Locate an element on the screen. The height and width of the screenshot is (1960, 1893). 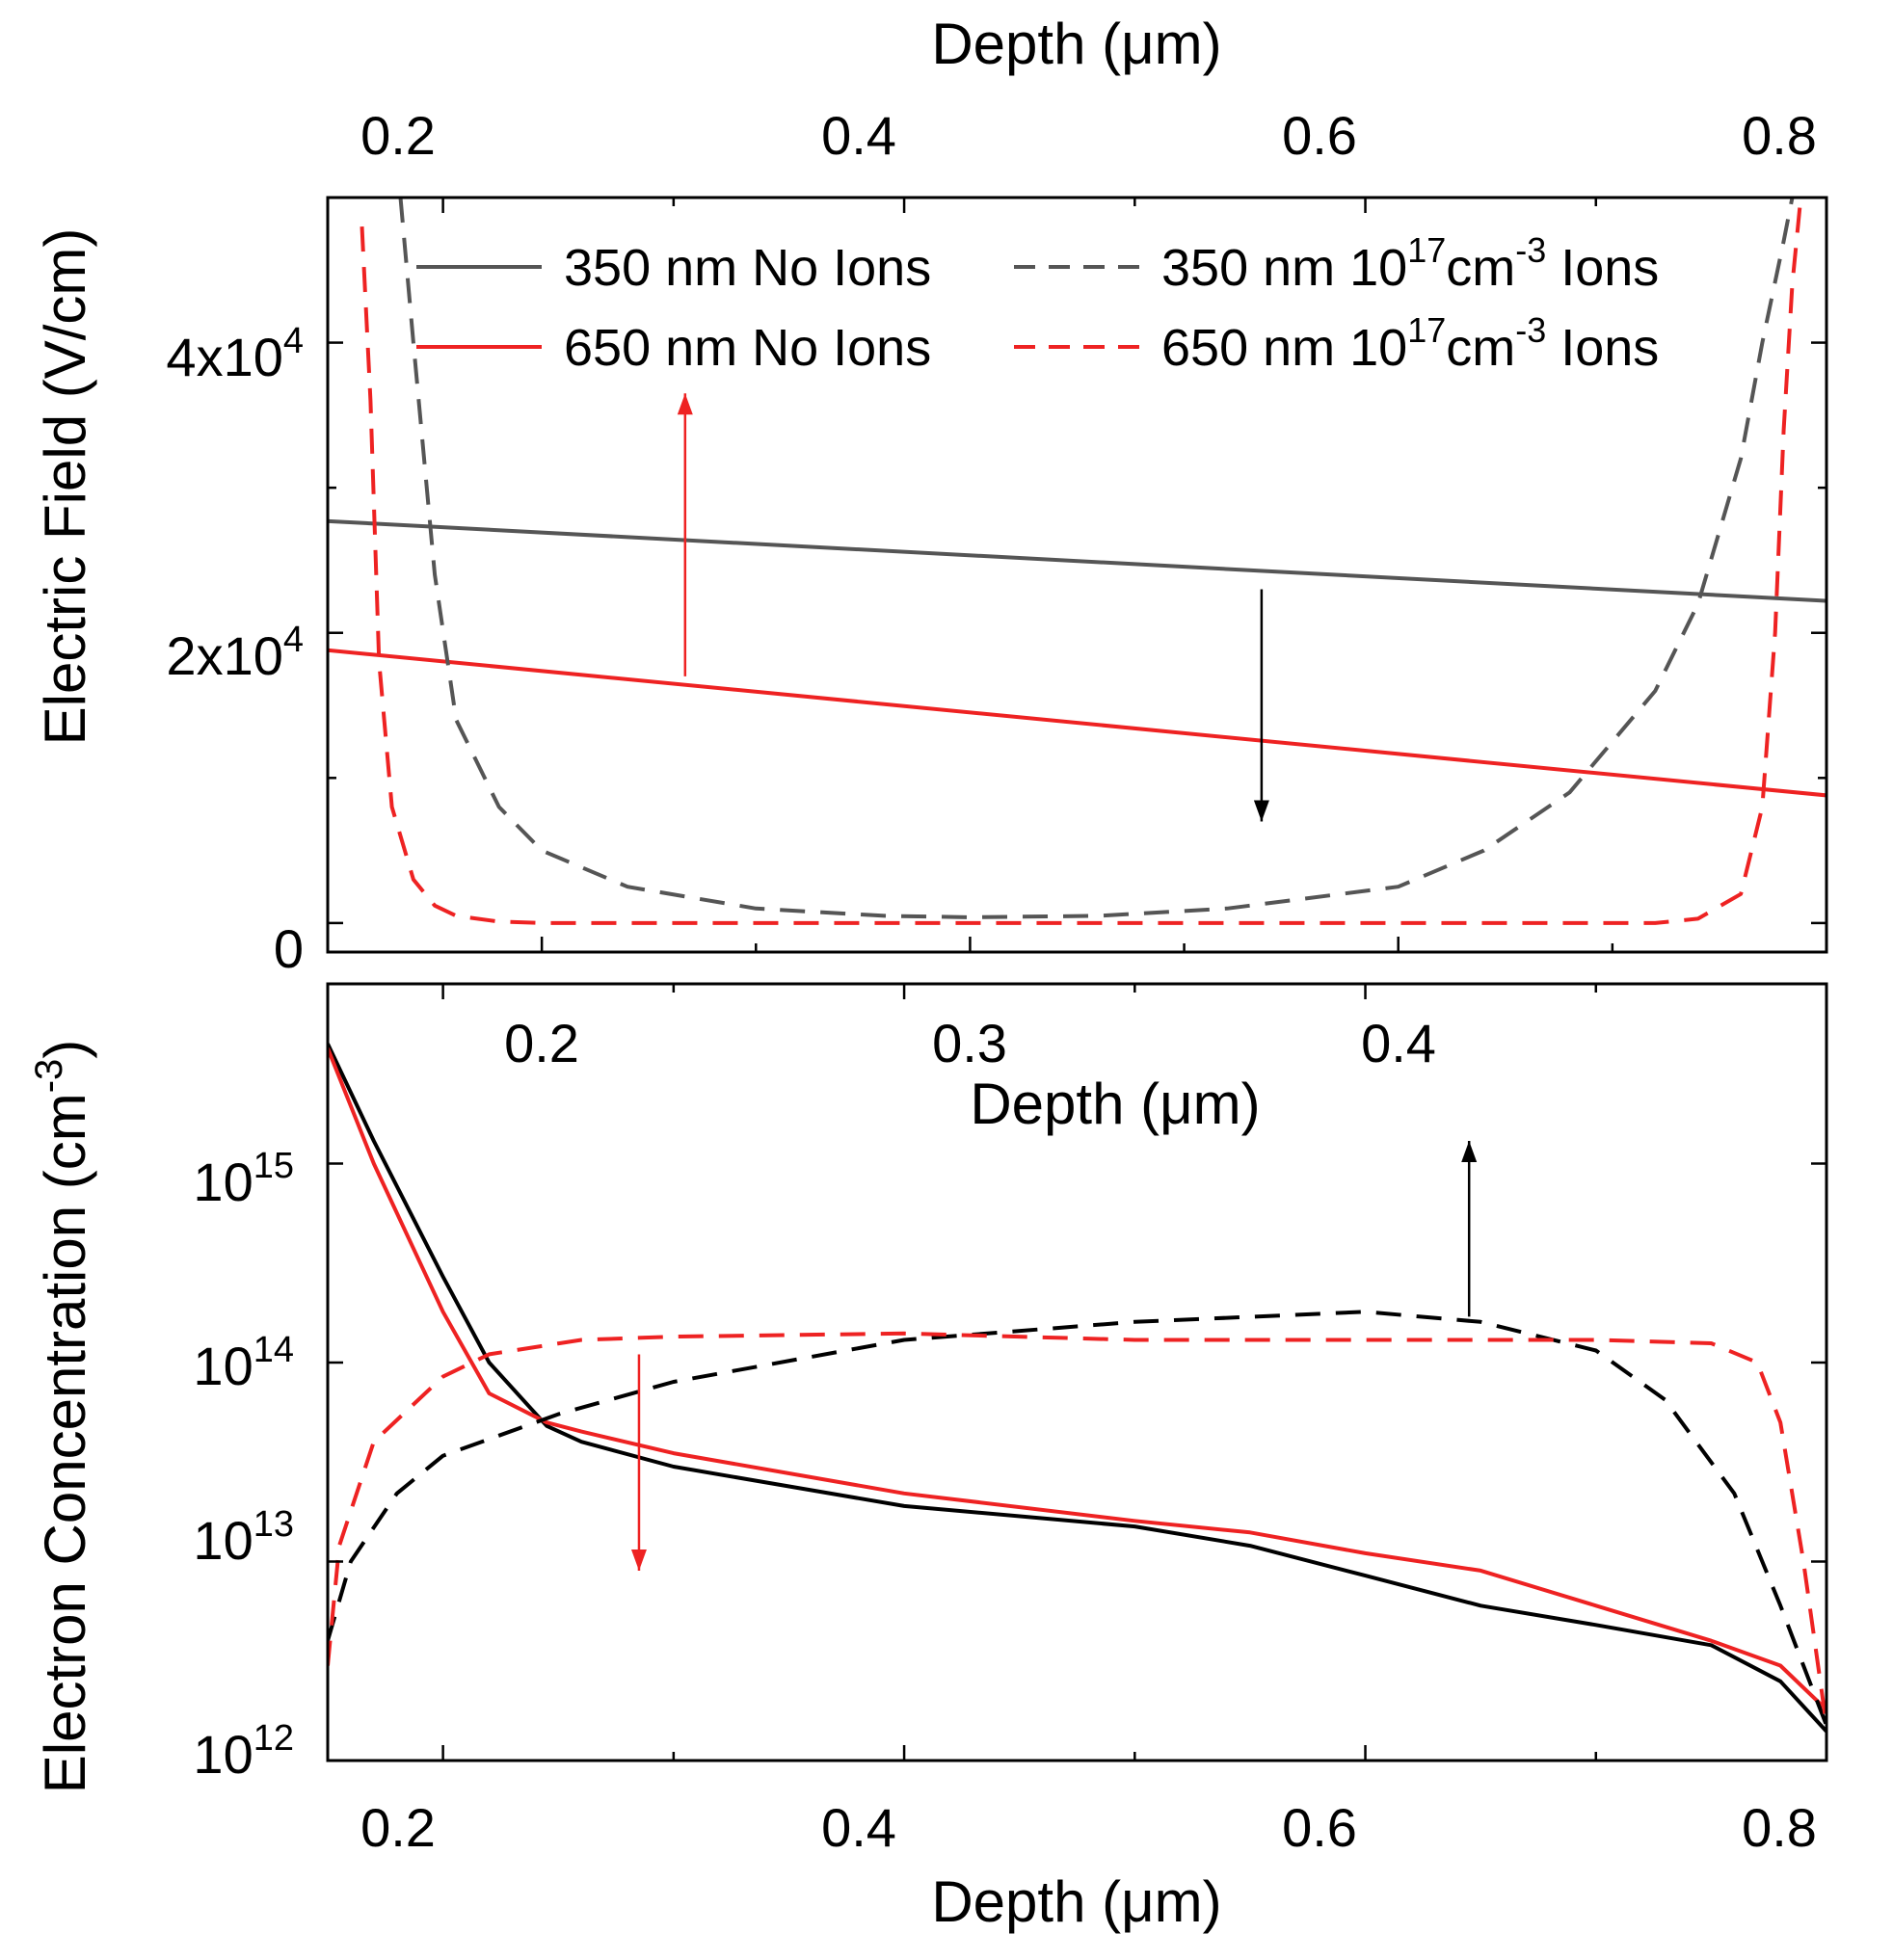
mid-axis-tick-label: 0.3 is located at coordinates (969, 1043).